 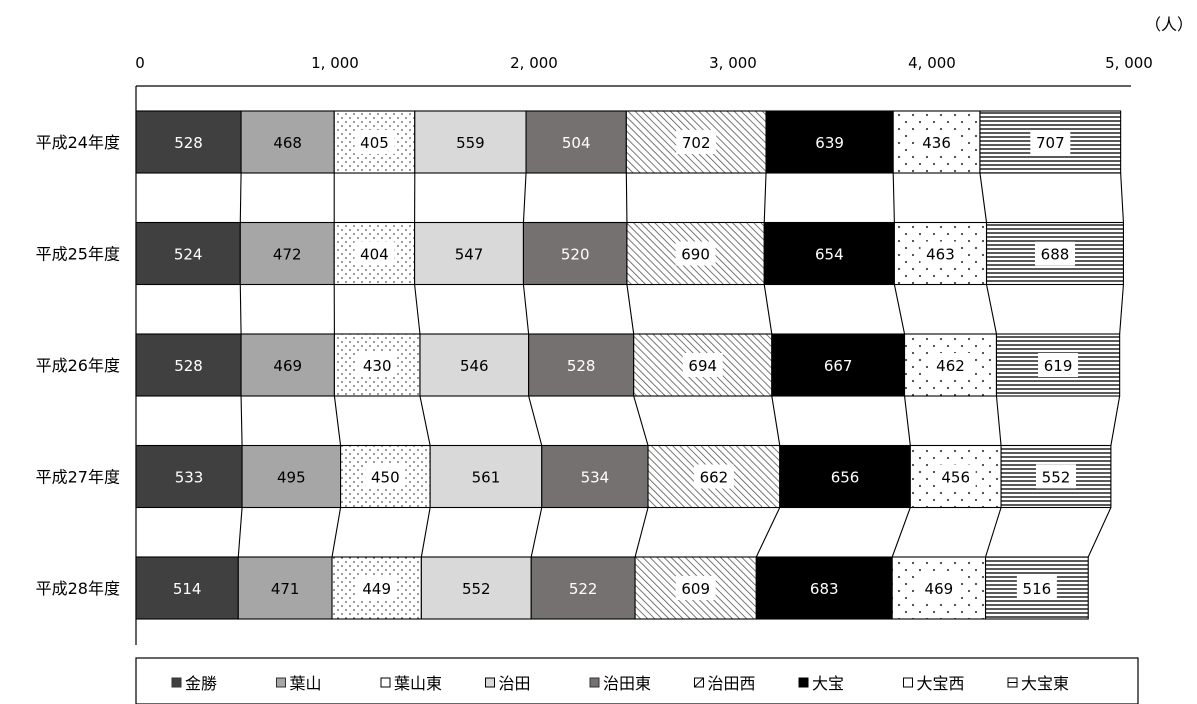 I want to click on data-label: 654, so click(x=829, y=255).